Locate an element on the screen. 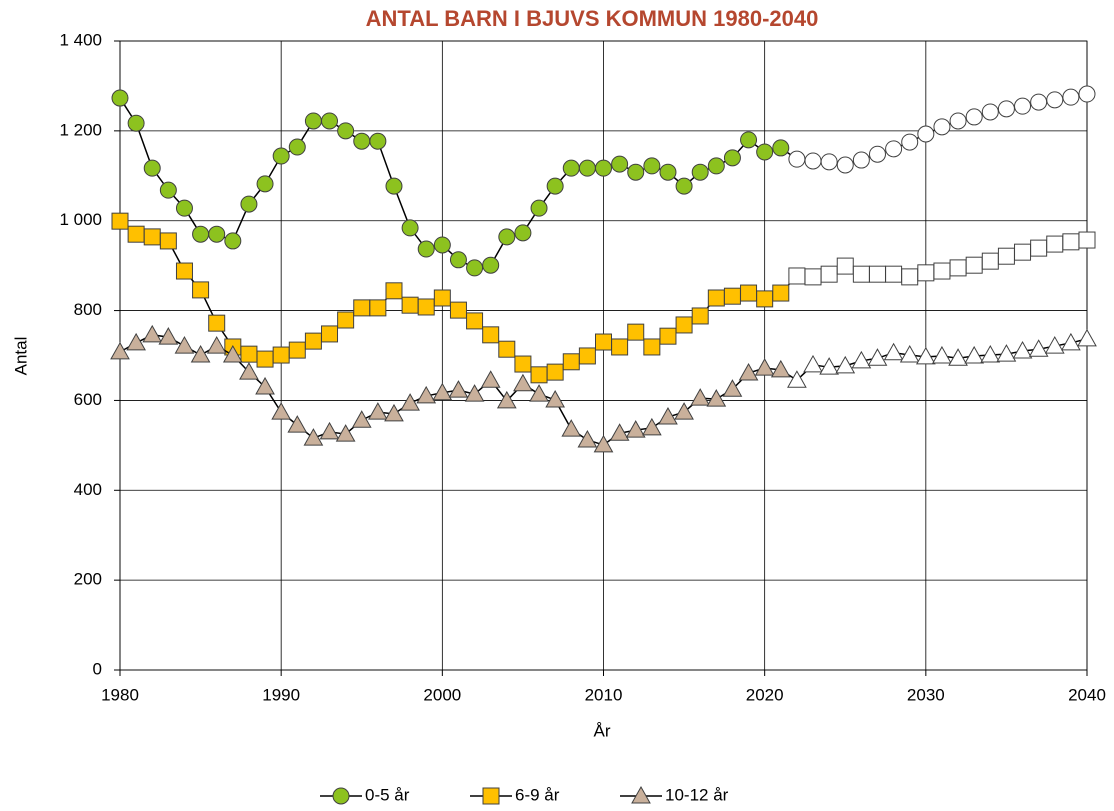  y-tick-label: 1 000 is located at coordinates (80, 219).